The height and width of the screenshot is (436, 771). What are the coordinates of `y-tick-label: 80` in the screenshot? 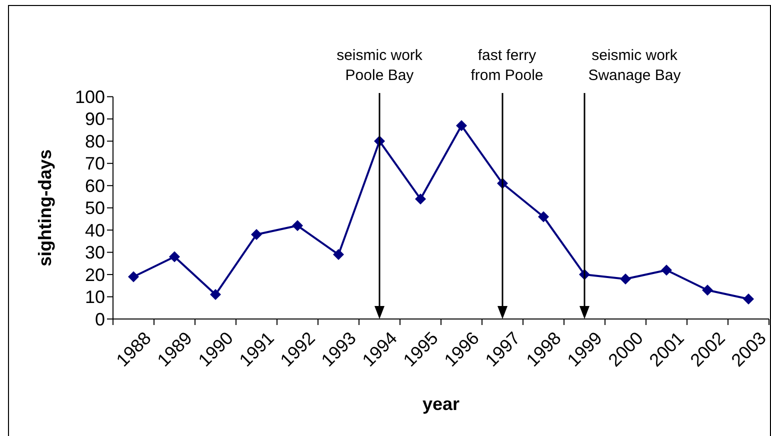 It's located at (94, 141).